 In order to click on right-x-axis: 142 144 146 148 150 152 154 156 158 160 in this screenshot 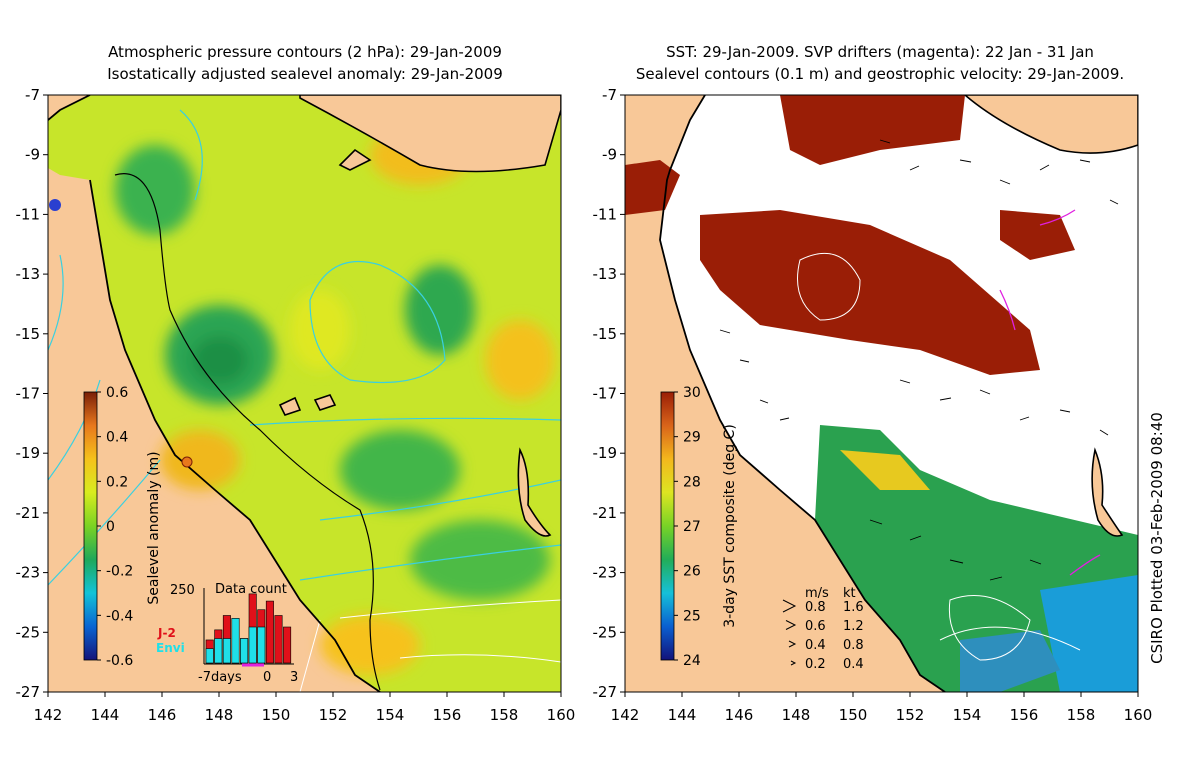, I will do `click(882, 708)`.